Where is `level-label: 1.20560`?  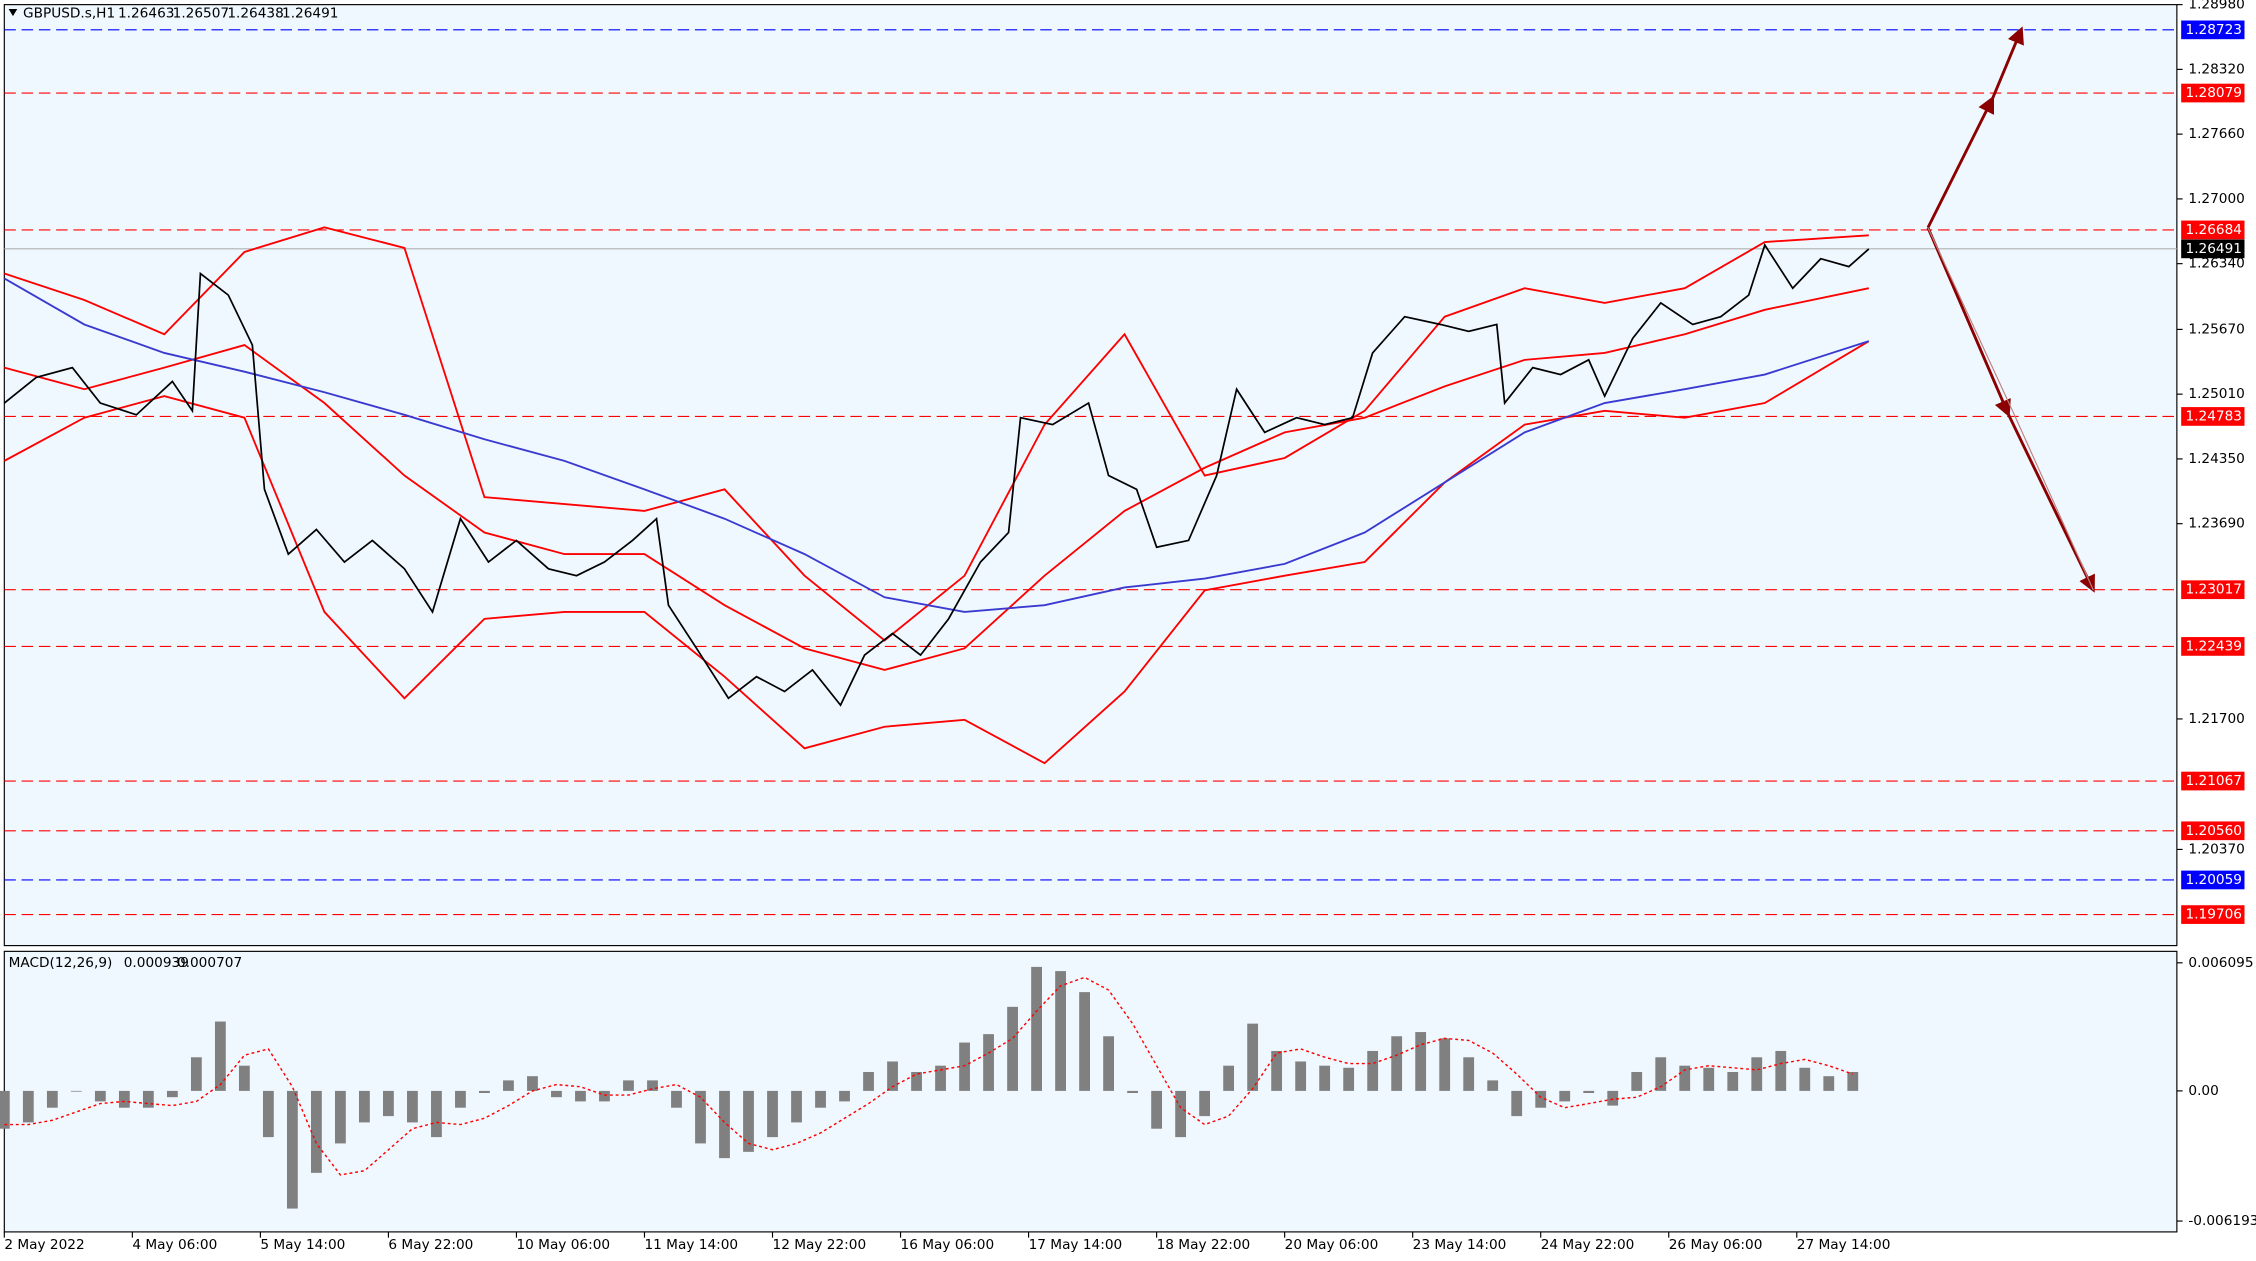 level-label: 1.20560 is located at coordinates (2214, 831).